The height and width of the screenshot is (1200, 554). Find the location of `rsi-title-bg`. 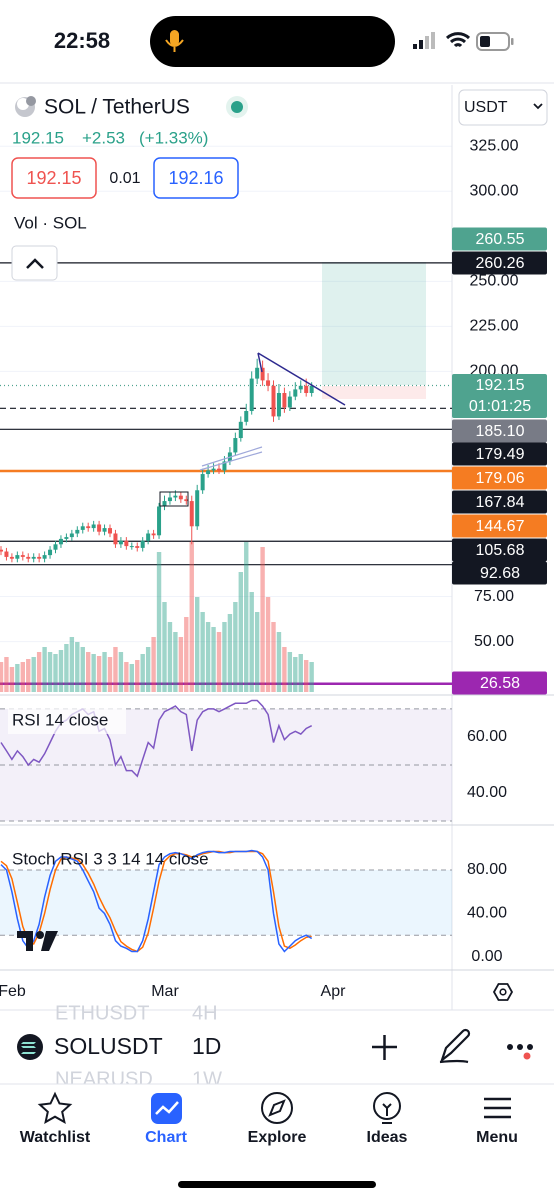

rsi-title-bg is located at coordinates (67, 721).